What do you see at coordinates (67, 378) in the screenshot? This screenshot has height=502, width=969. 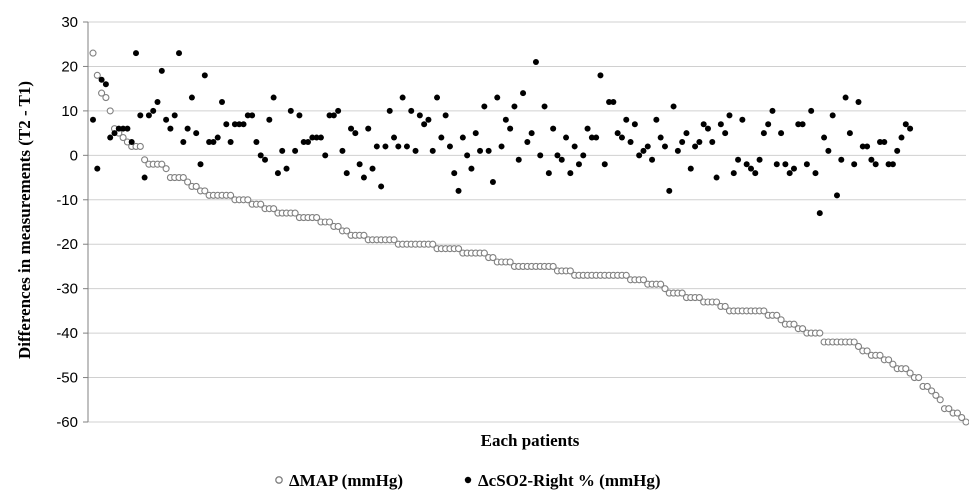 I see `y-tick-label: -50` at bounding box center [67, 378].